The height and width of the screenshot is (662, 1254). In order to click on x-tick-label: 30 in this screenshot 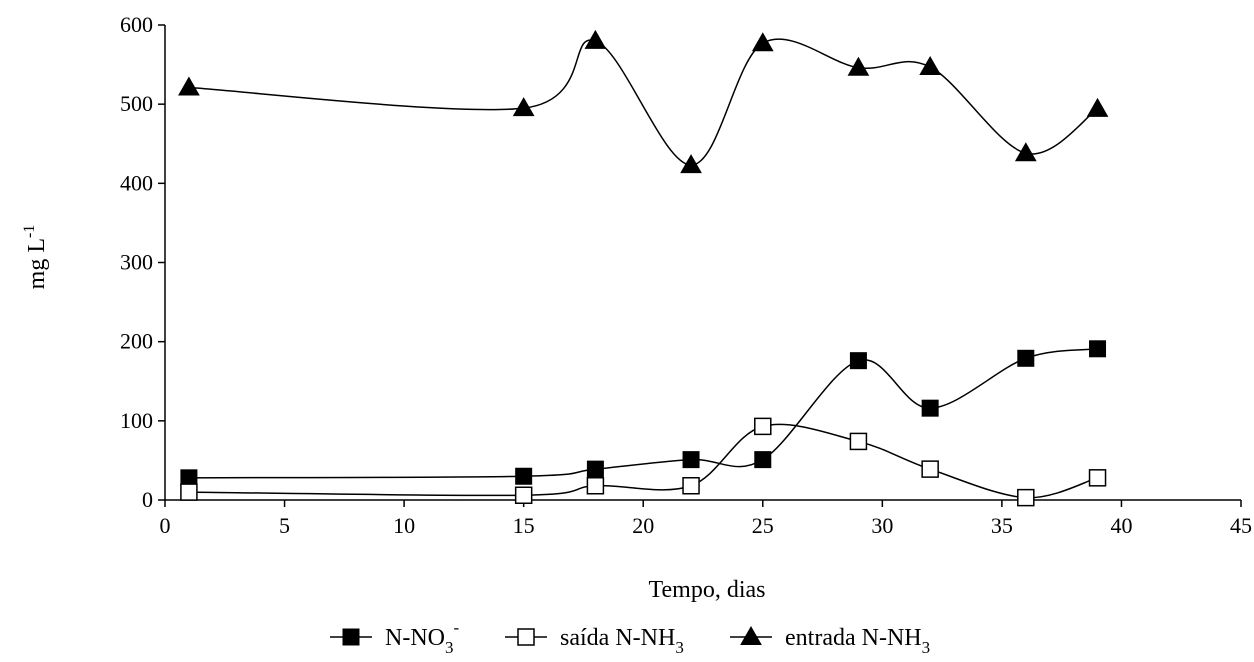, I will do `click(882, 525)`.